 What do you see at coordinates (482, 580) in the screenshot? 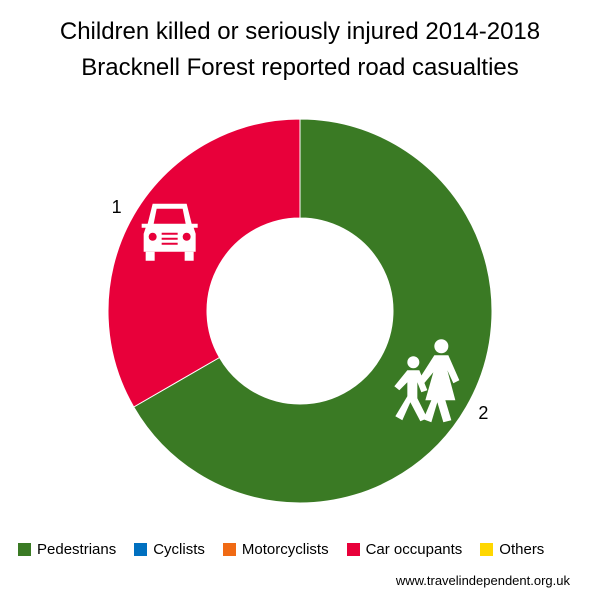
I see `website-link: www.travelindependent.org.uk` at bounding box center [482, 580].